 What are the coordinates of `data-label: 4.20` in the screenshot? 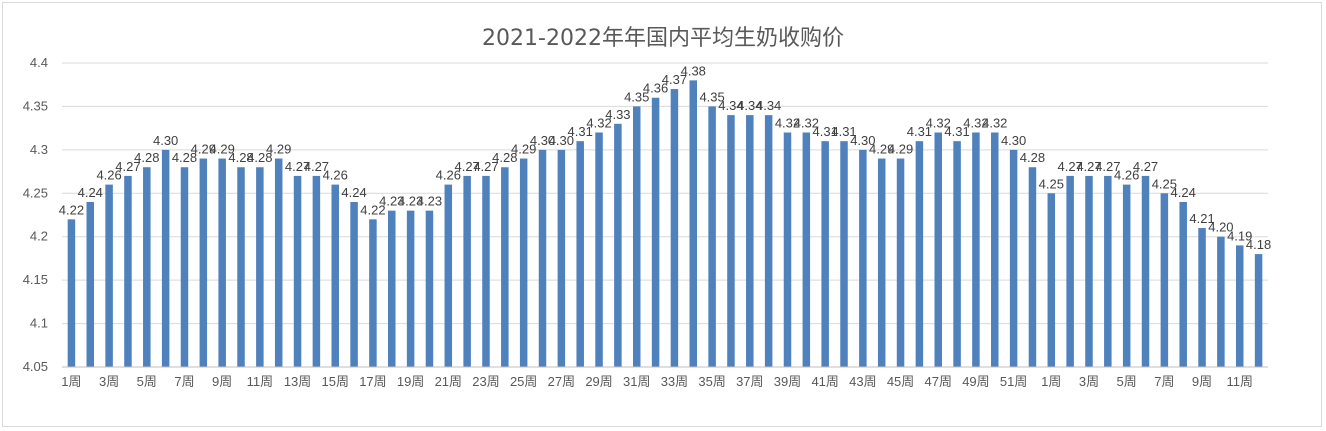 It's located at (1220, 227).